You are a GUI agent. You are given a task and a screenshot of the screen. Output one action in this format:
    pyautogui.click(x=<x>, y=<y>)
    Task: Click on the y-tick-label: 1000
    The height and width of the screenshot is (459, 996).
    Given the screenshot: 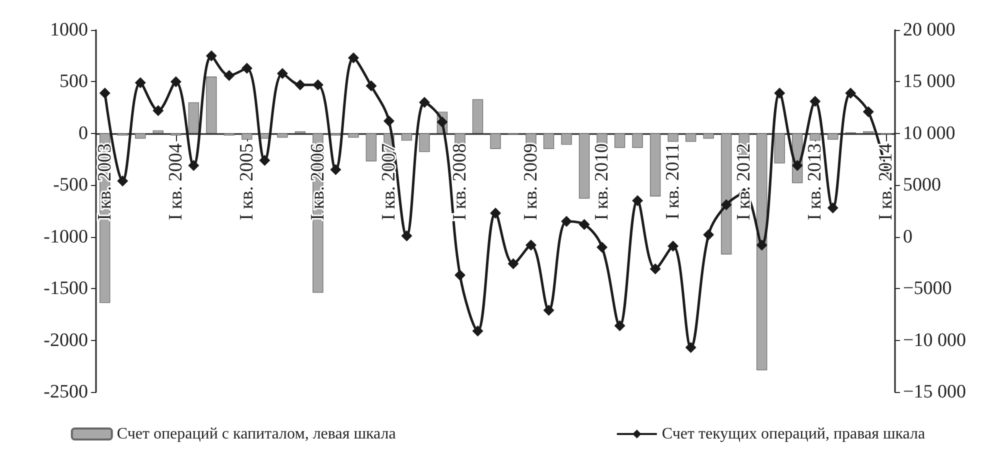 What is the action you would take?
    pyautogui.click(x=69, y=30)
    